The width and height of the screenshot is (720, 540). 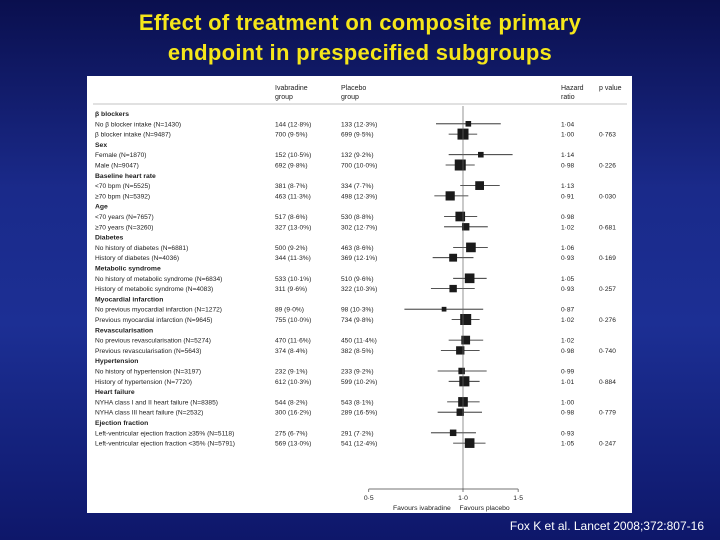 What do you see at coordinates (607, 166) in the screenshot?
I see `row-p-value: 0·226` at bounding box center [607, 166].